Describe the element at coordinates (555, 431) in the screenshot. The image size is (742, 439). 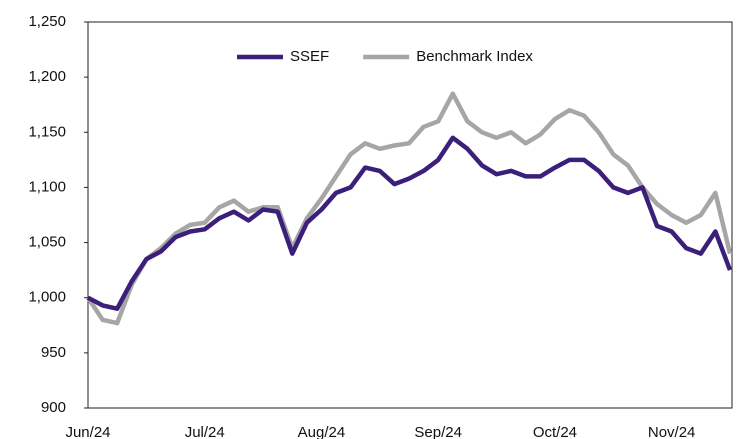
I see `x-tick-label: Oct/24` at that location.